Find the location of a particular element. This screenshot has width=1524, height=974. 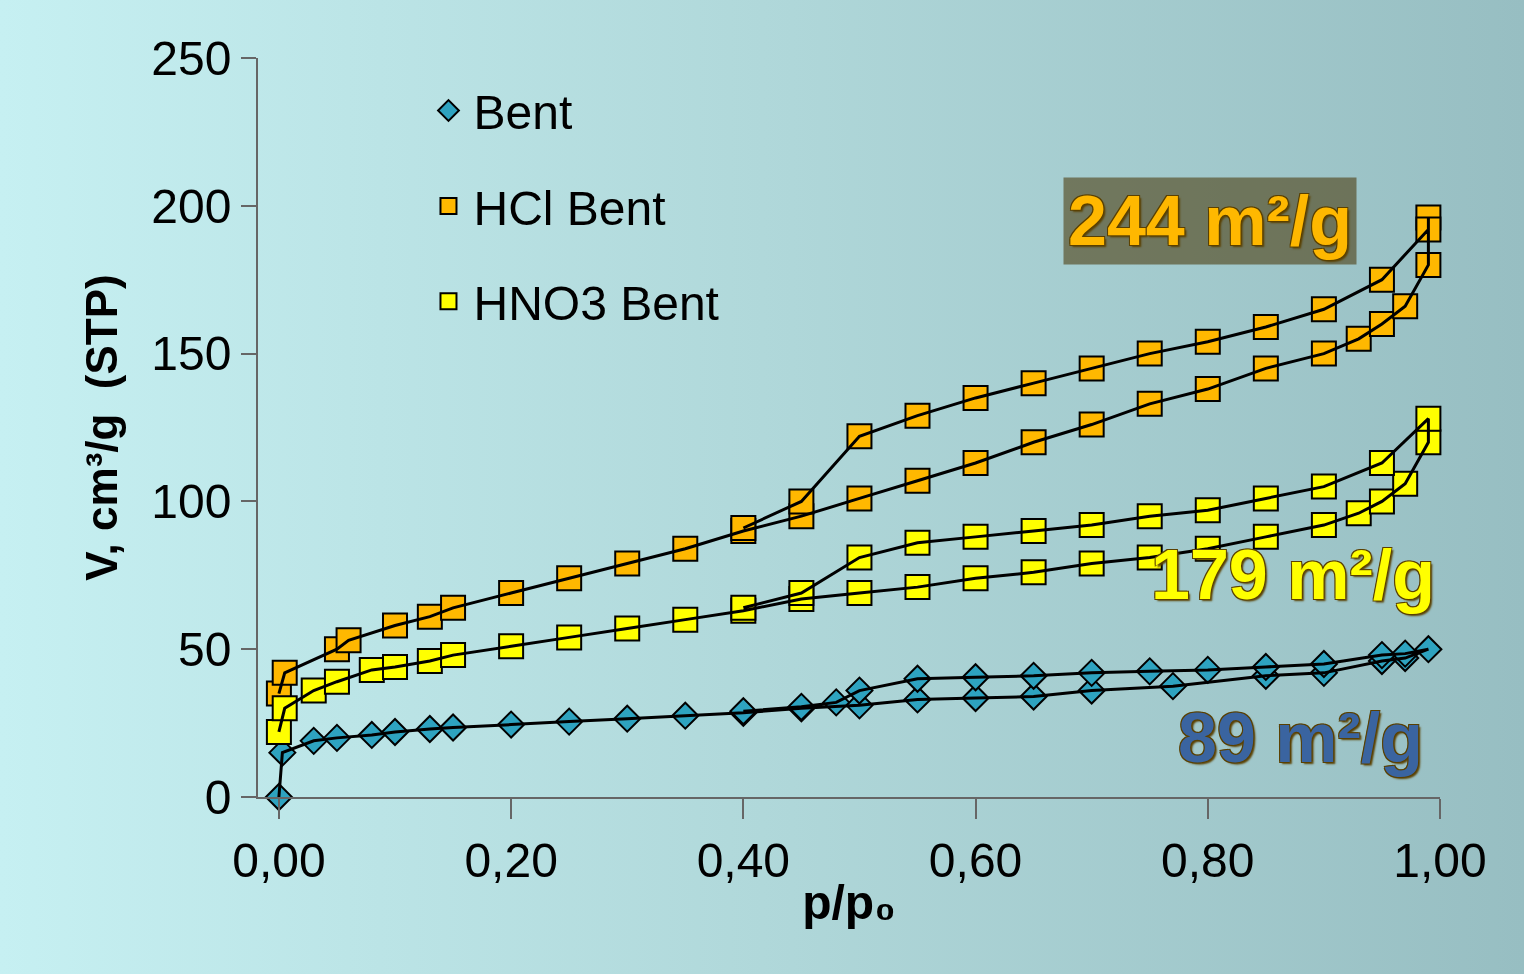

legend-label: HNO3 Bent is located at coordinates (596, 303).